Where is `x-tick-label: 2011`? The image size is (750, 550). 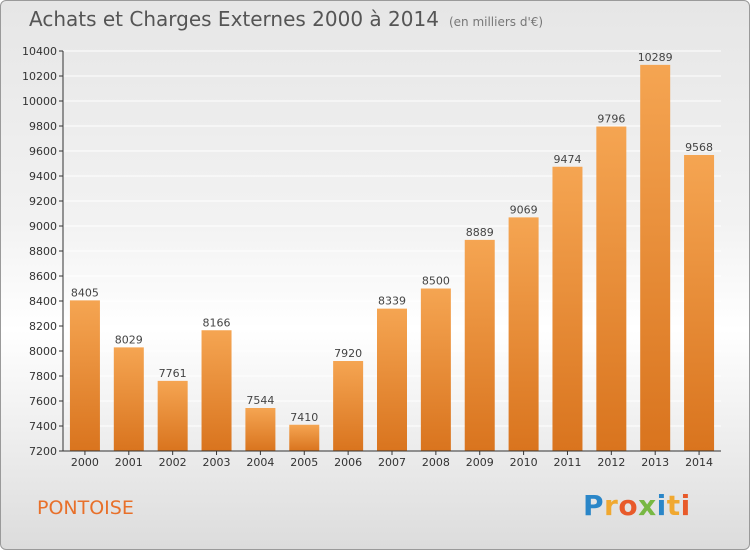
x-tick-label: 2011 is located at coordinates (567, 462).